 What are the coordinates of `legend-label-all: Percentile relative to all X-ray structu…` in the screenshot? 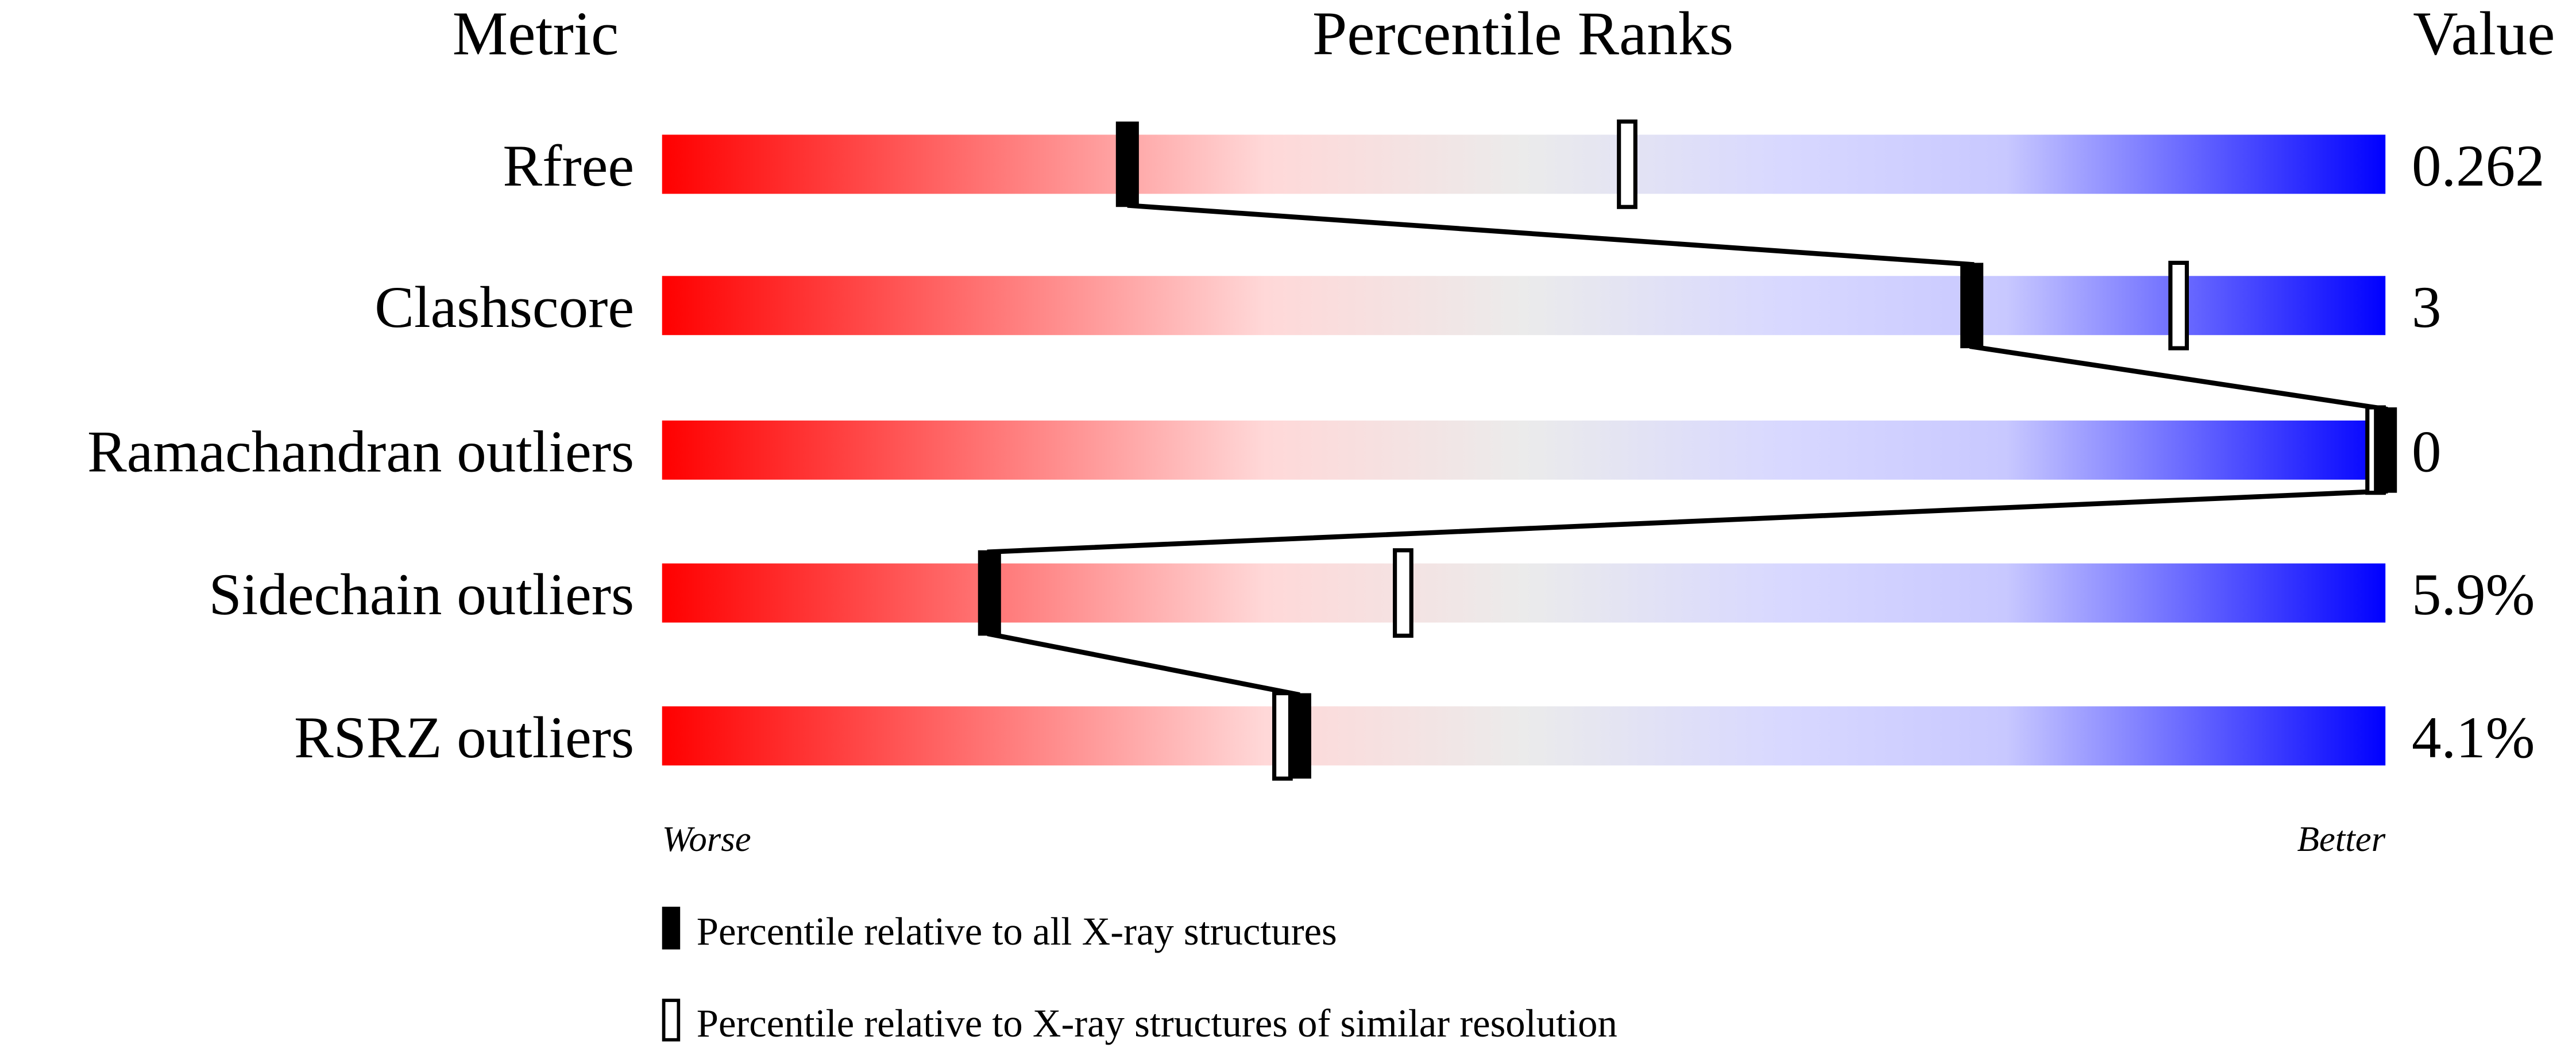 It's located at (1017, 932).